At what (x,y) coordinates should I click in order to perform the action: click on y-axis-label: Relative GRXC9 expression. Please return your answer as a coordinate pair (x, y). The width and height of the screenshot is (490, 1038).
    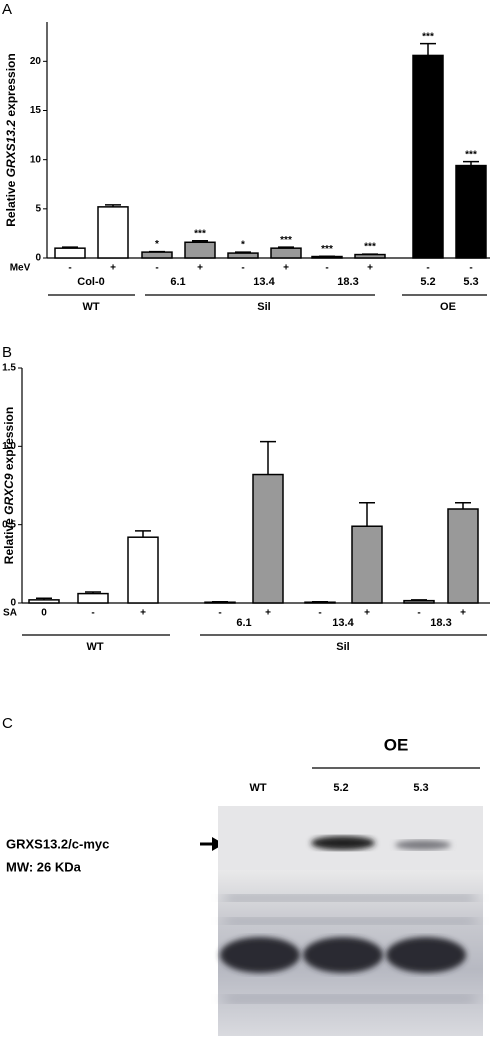
    Looking at the image, I should click on (9, 485).